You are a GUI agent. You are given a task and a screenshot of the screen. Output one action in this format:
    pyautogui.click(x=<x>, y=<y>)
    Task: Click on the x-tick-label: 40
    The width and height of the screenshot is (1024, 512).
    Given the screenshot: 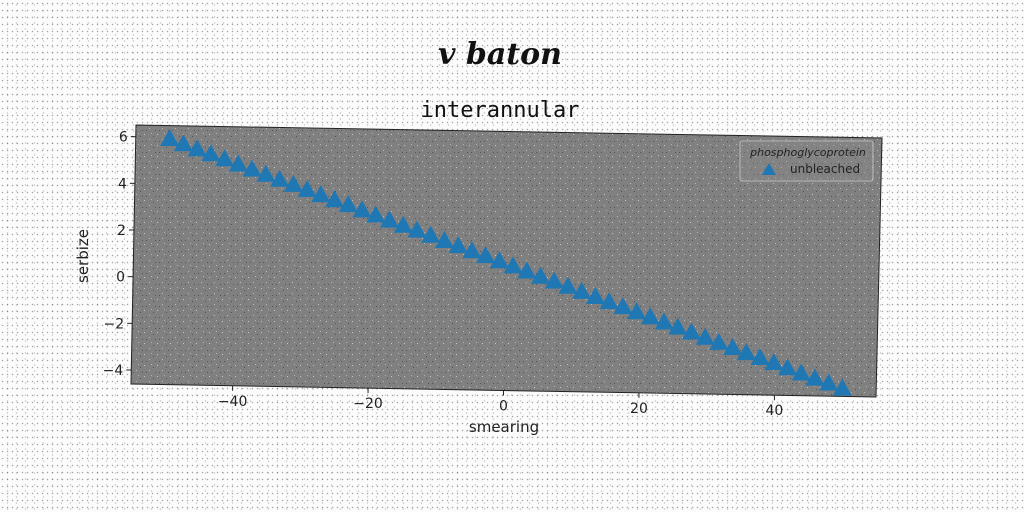 What is the action you would take?
    pyautogui.click(x=774, y=411)
    